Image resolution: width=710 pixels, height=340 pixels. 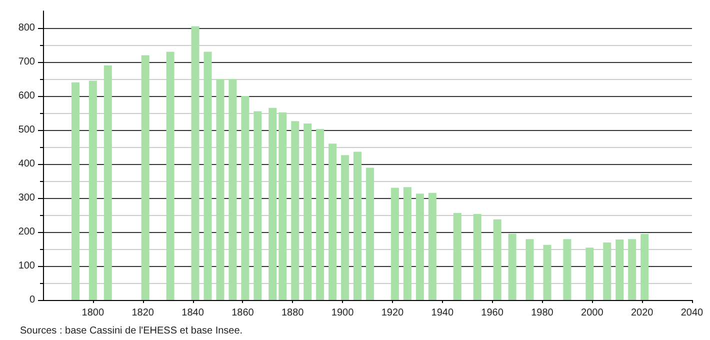 What do you see at coordinates (27, 62) in the screenshot?
I see `y-tick-label: 700` at bounding box center [27, 62].